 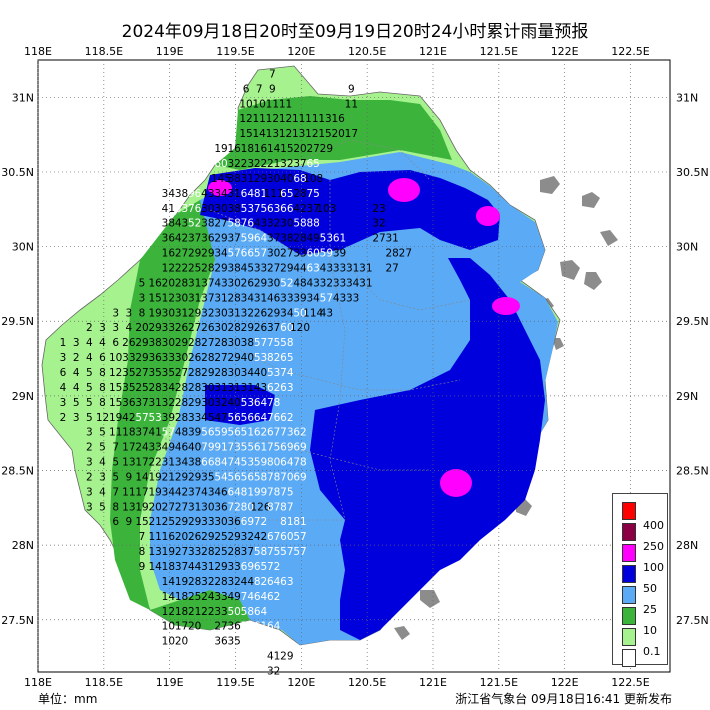 I want to click on rainfall-value: 8, so click(x=102, y=403).